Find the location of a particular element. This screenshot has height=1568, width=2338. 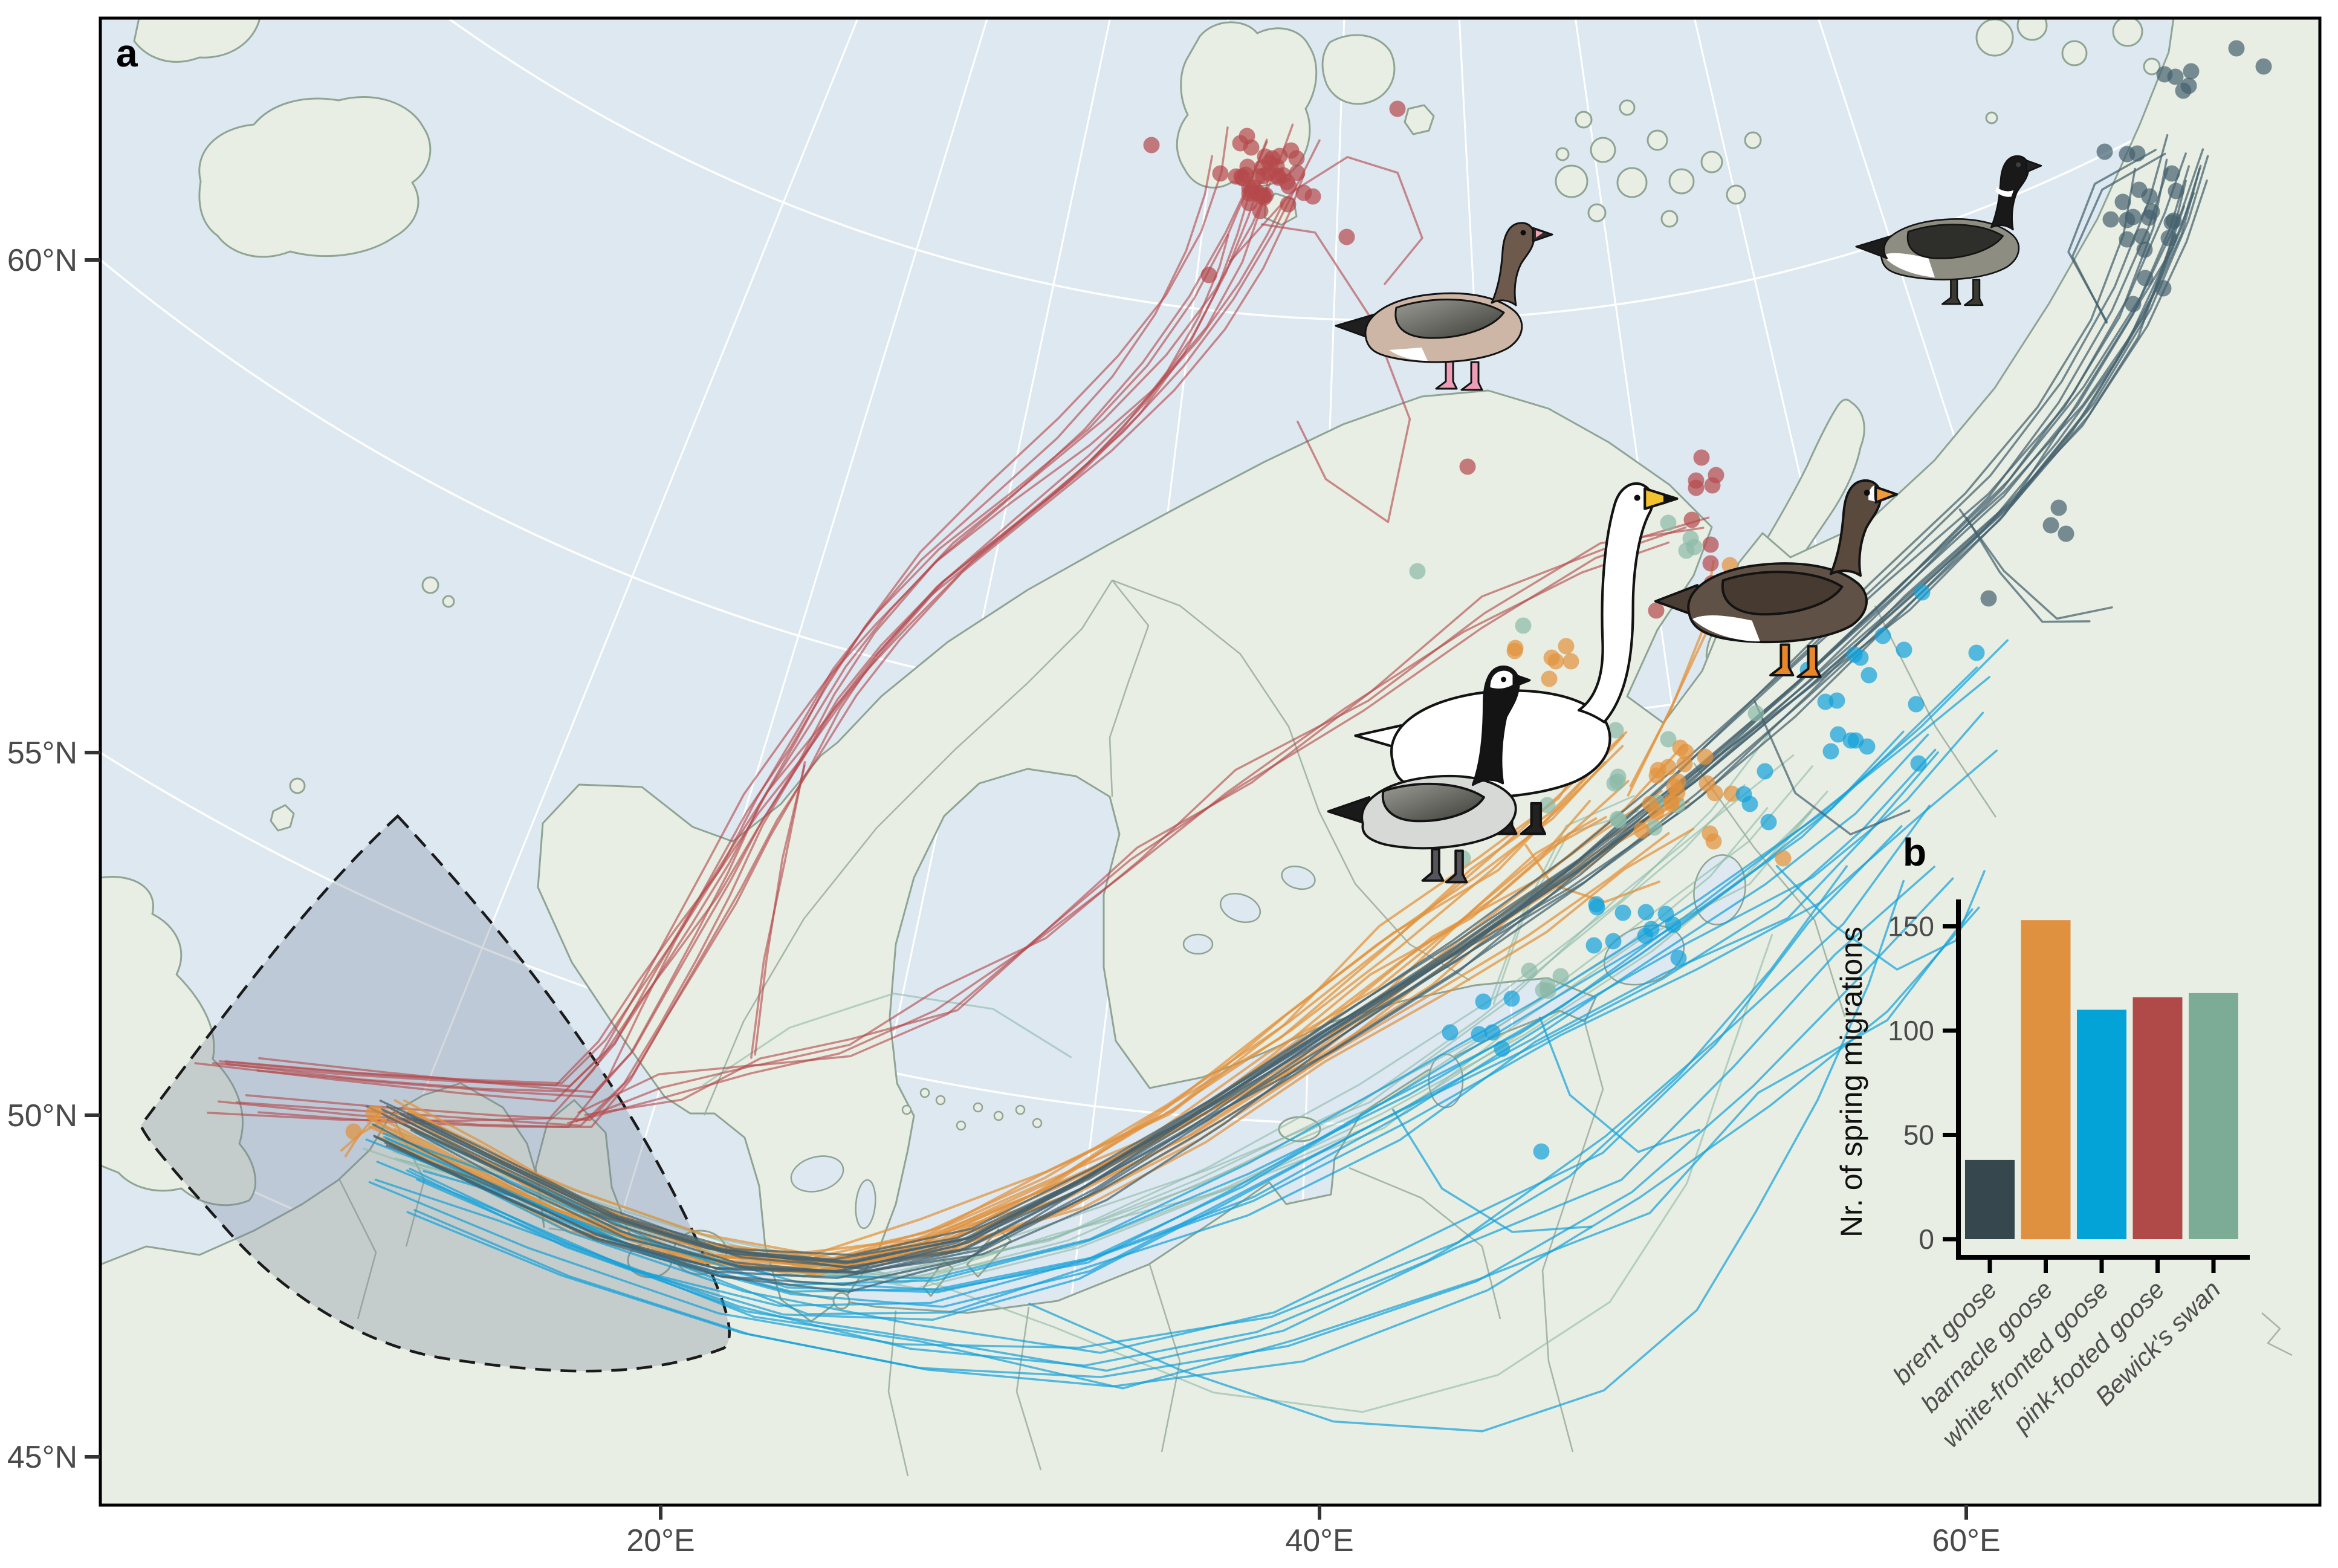

chart-y-tick-label: 50 is located at coordinates (1919, 1135).